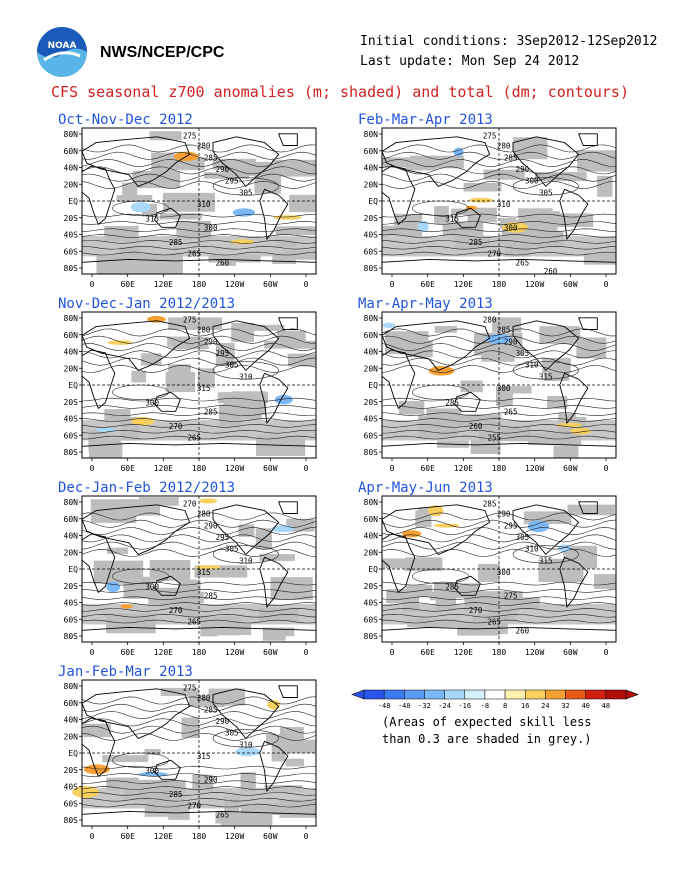 This screenshot has width=680, height=880. What do you see at coordinates (444, 706) in the screenshot?
I see `legend-value-label: -24` at bounding box center [444, 706].